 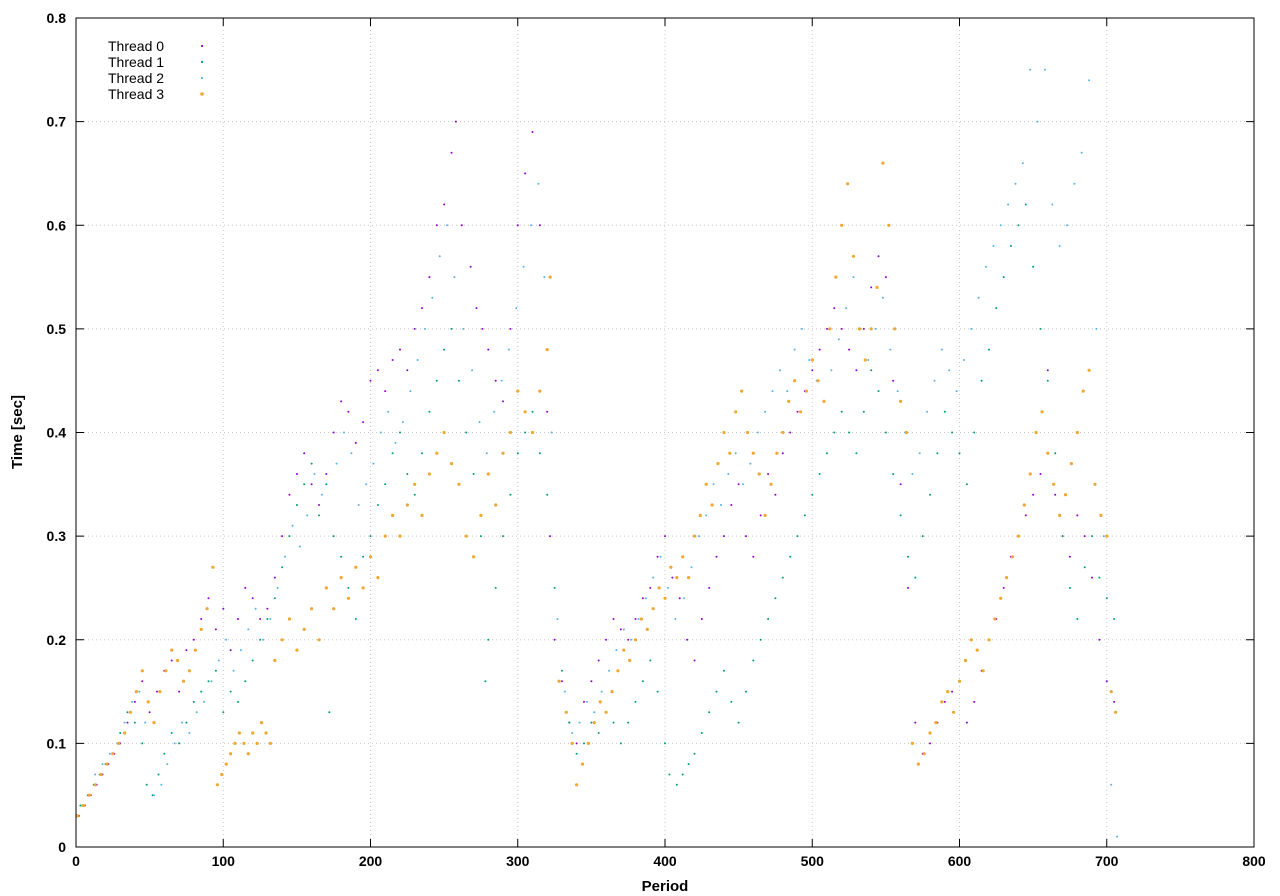 What do you see at coordinates (17, 432) in the screenshot?
I see `y-axis-title: Time [sec]` at bounding box center [17, 432].